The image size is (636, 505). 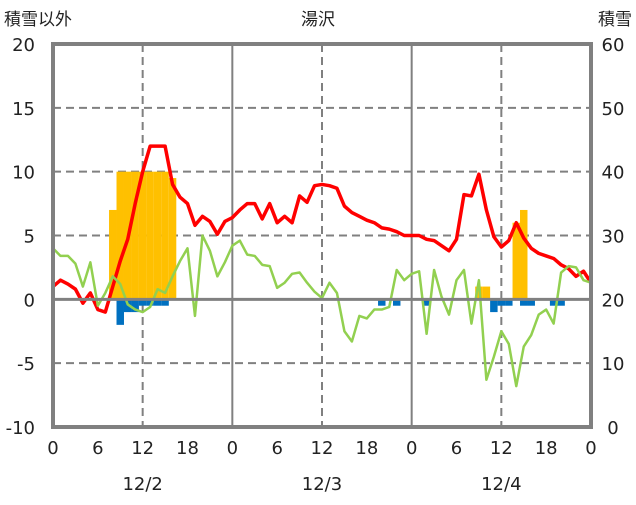 What do you see at coordinates (29, 237) in the screenshot?
I see `left-tick-label: 5` at bounding box center [29, 237].